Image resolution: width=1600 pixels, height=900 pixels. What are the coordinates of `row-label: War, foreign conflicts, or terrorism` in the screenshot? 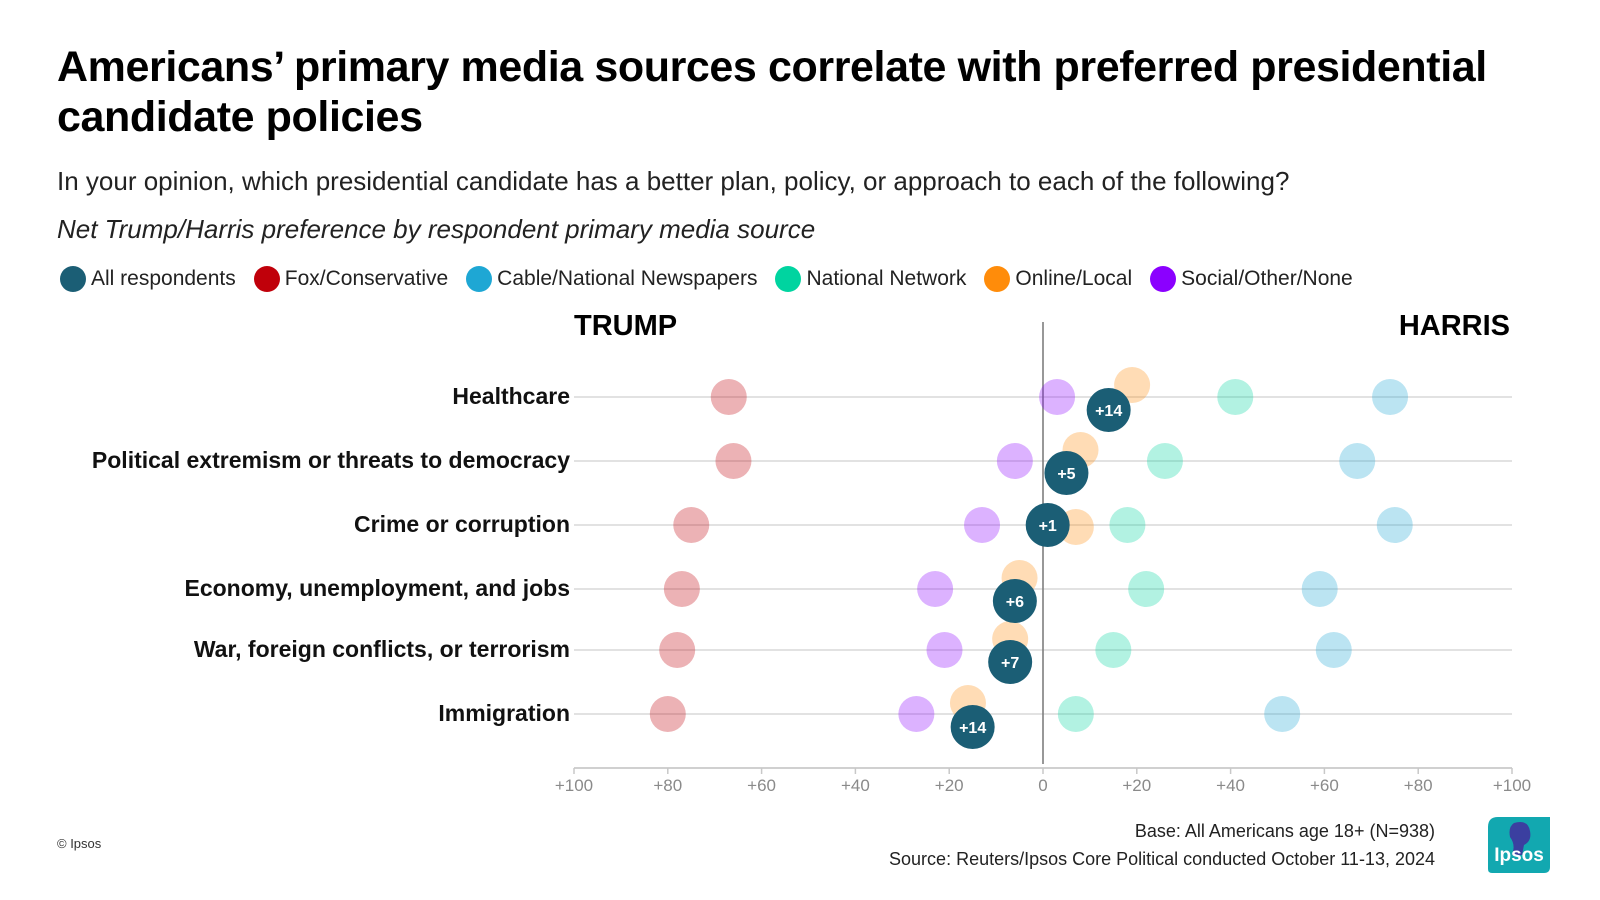 It's located at (381, 649).